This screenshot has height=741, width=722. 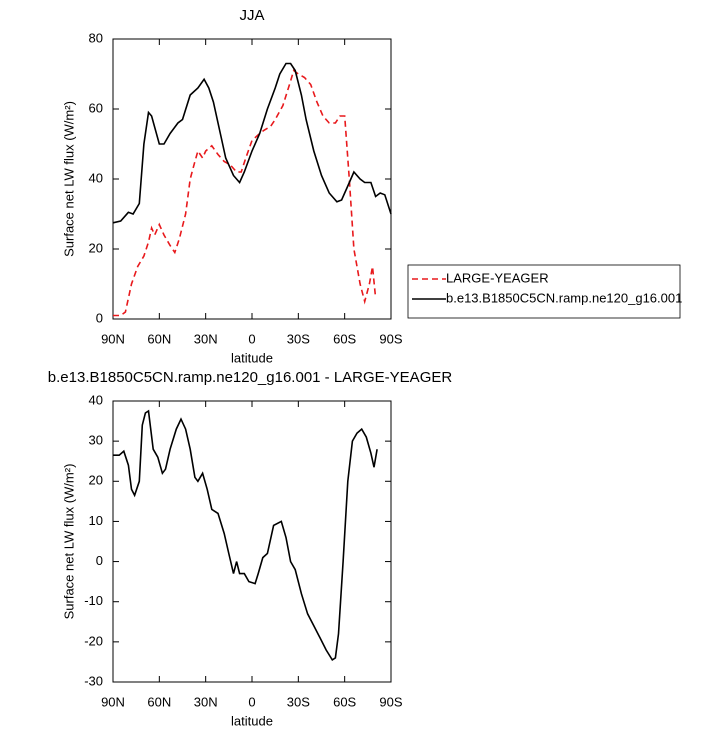 What do you see at coordinates (96, 440) in the screenshot?
I see `y-tick-label: 30` at bounding box center [96, 440].